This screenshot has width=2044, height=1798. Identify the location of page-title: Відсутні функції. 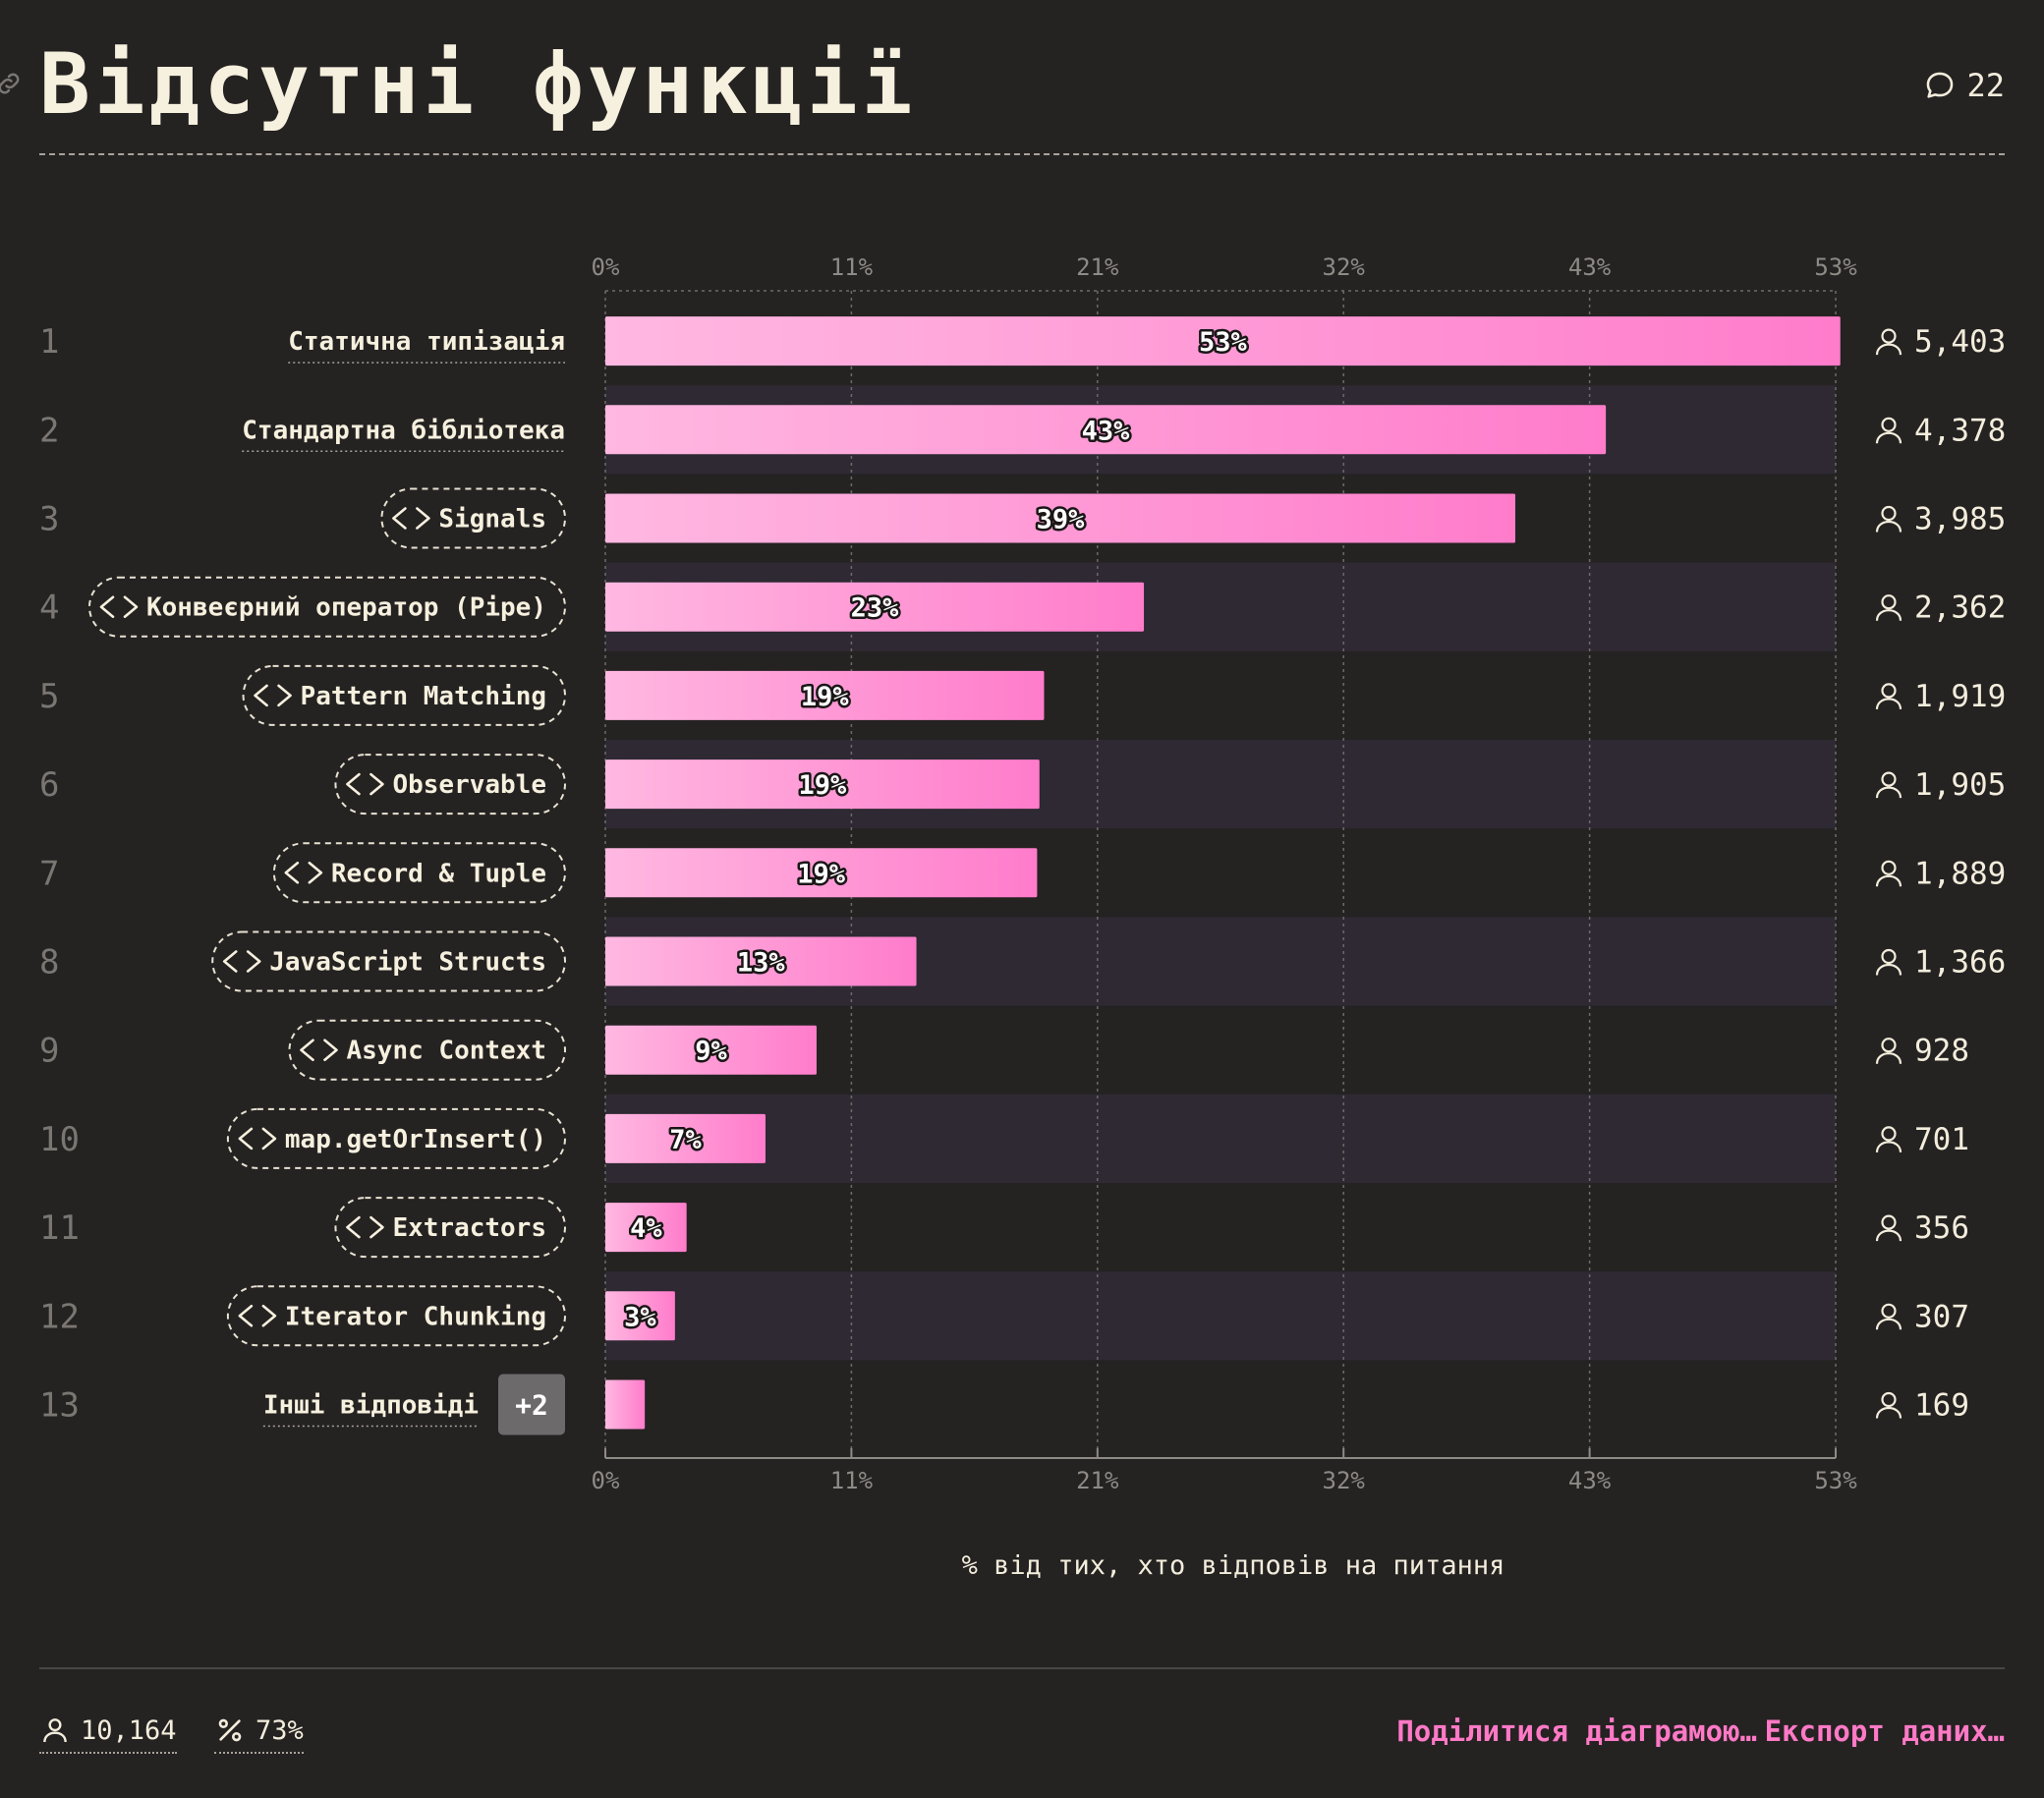
(478, 84).